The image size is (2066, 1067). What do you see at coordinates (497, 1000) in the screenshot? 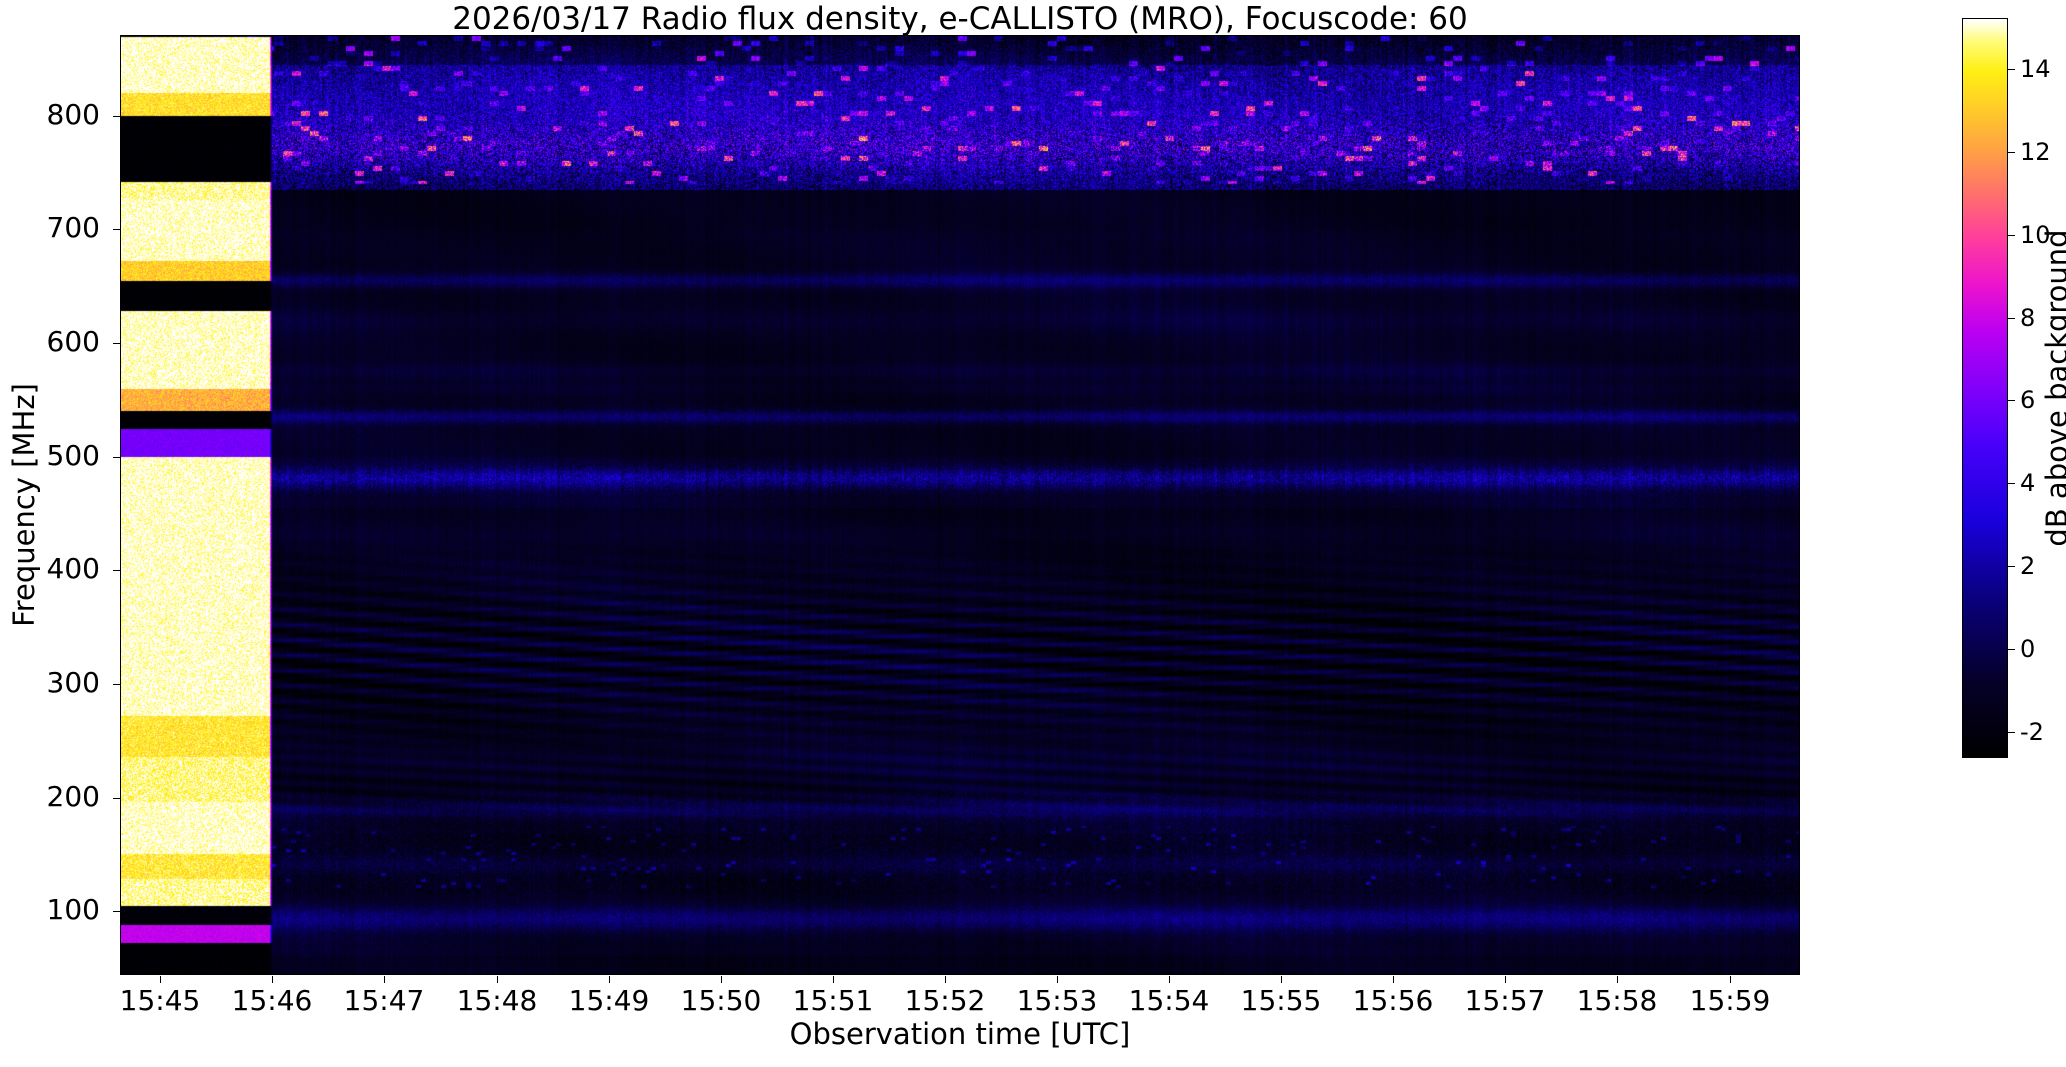
I see `x-tick-label: 15:48` at bounding box center [497, 1000].